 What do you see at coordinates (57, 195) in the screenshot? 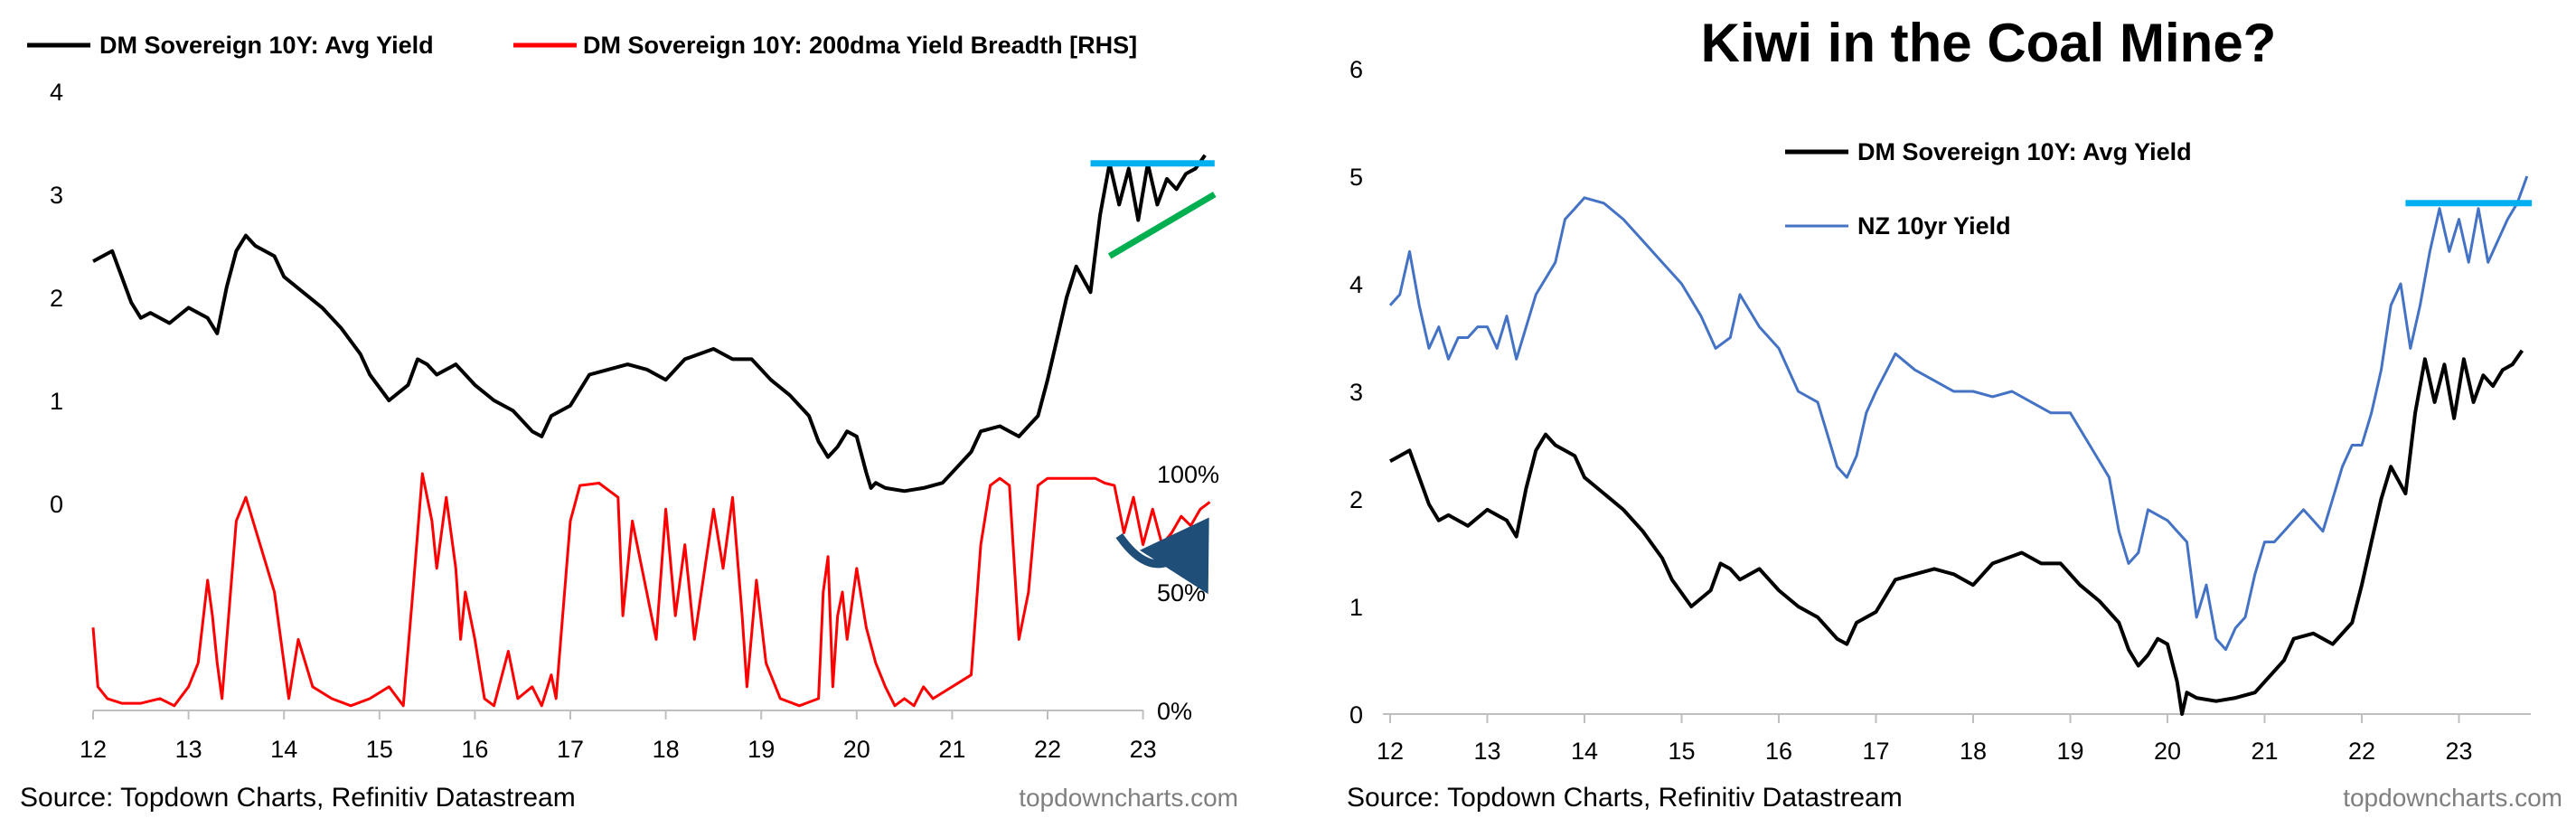
I see `left-y-tick-label: 3` at bounding box center [57, 195].